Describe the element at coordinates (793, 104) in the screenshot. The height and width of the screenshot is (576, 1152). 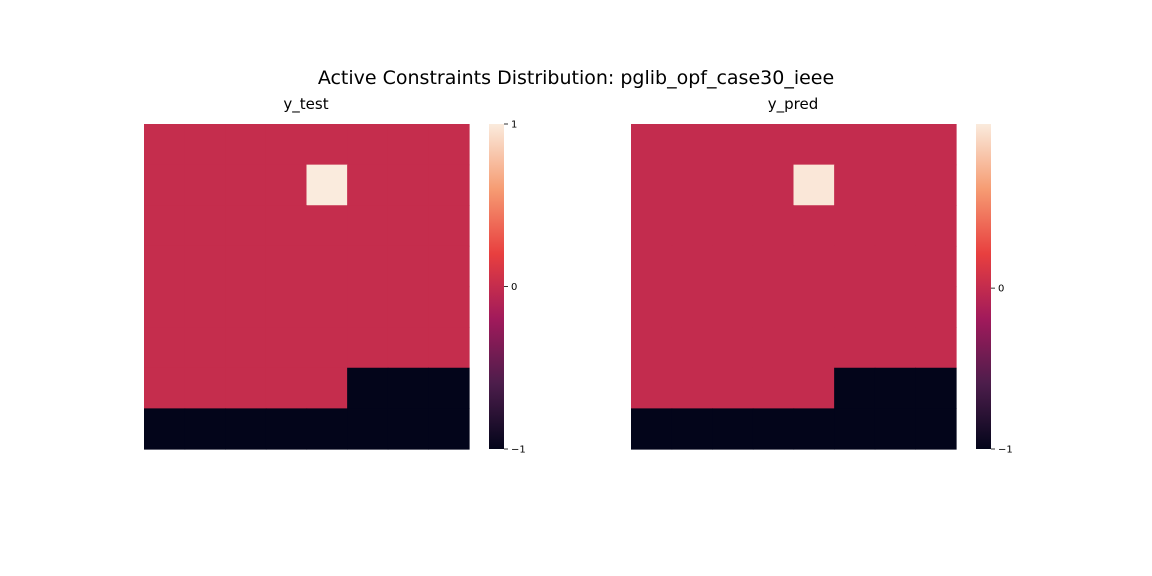
I see `panel-title-y-pred: y_pred` at that location.